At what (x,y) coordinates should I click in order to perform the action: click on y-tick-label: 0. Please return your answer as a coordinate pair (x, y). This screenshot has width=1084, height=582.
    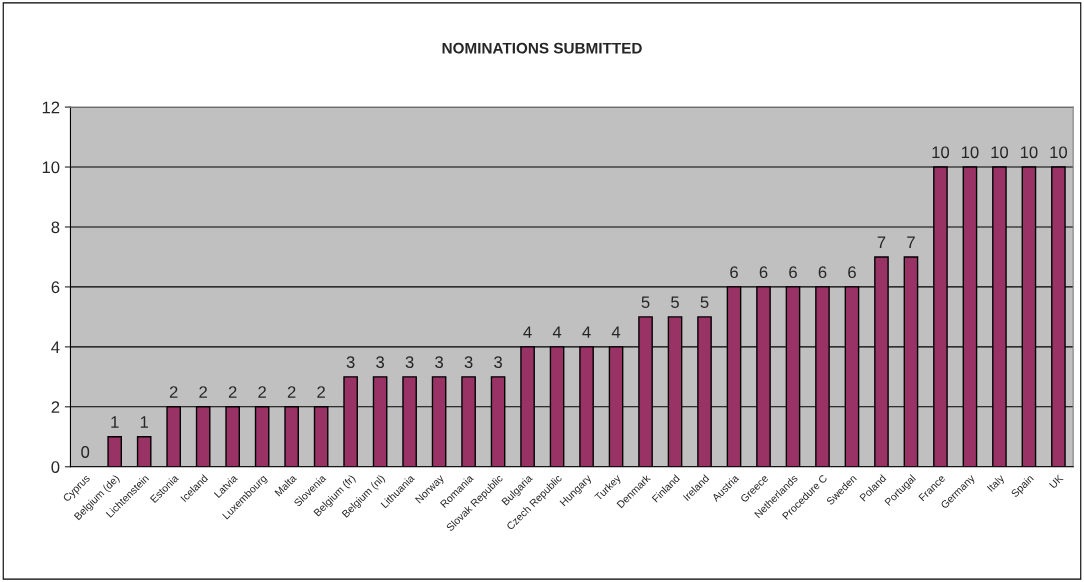
    Looking at the image, I should click on (55, 467).